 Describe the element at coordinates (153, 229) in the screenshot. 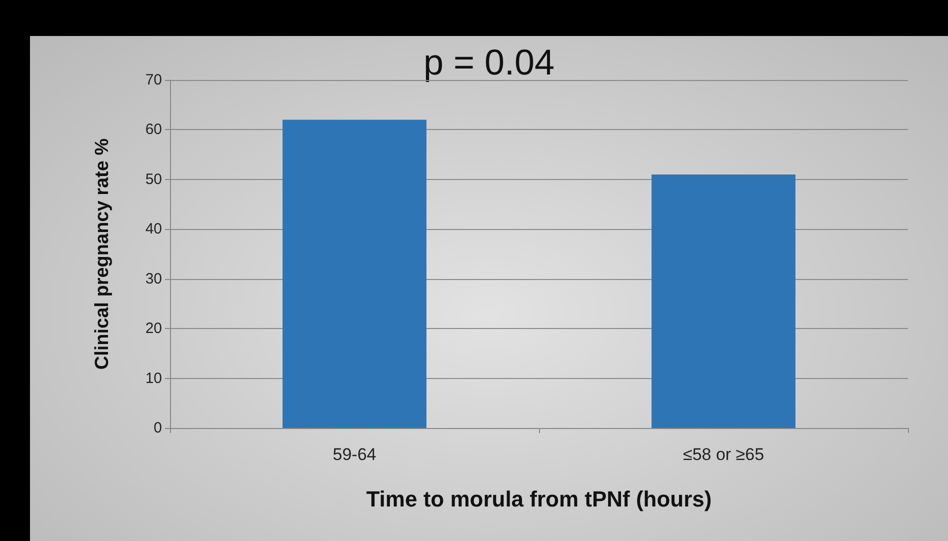

I see `y-tick-label: 40` at that location.